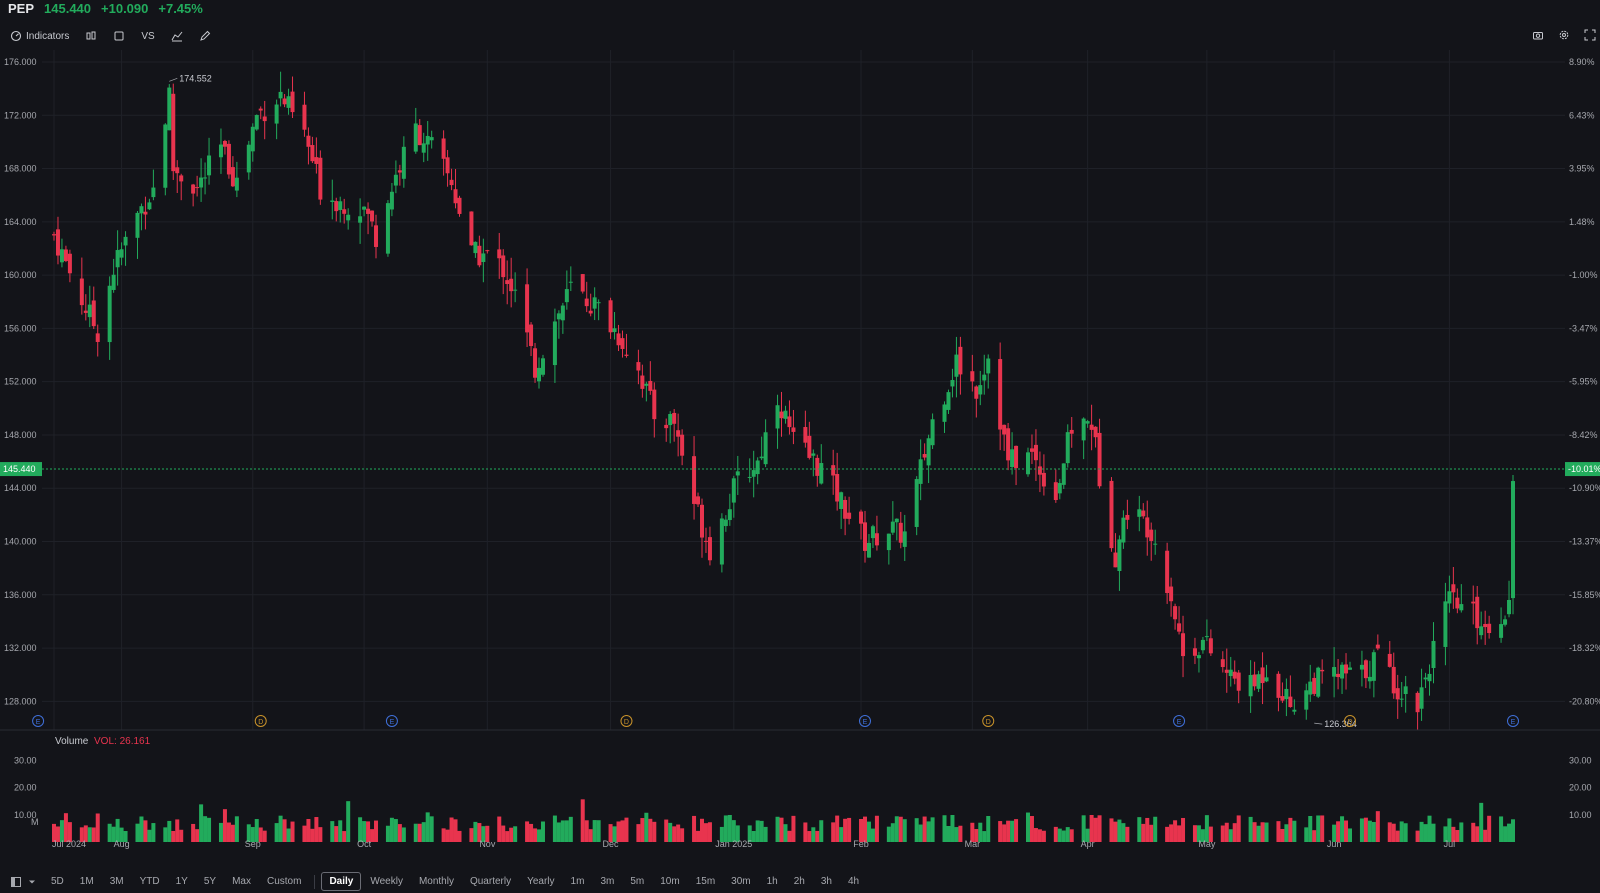 This screenshot has height=893, width=1600. I want to click on range-button-max: Max, so click(241, 881).